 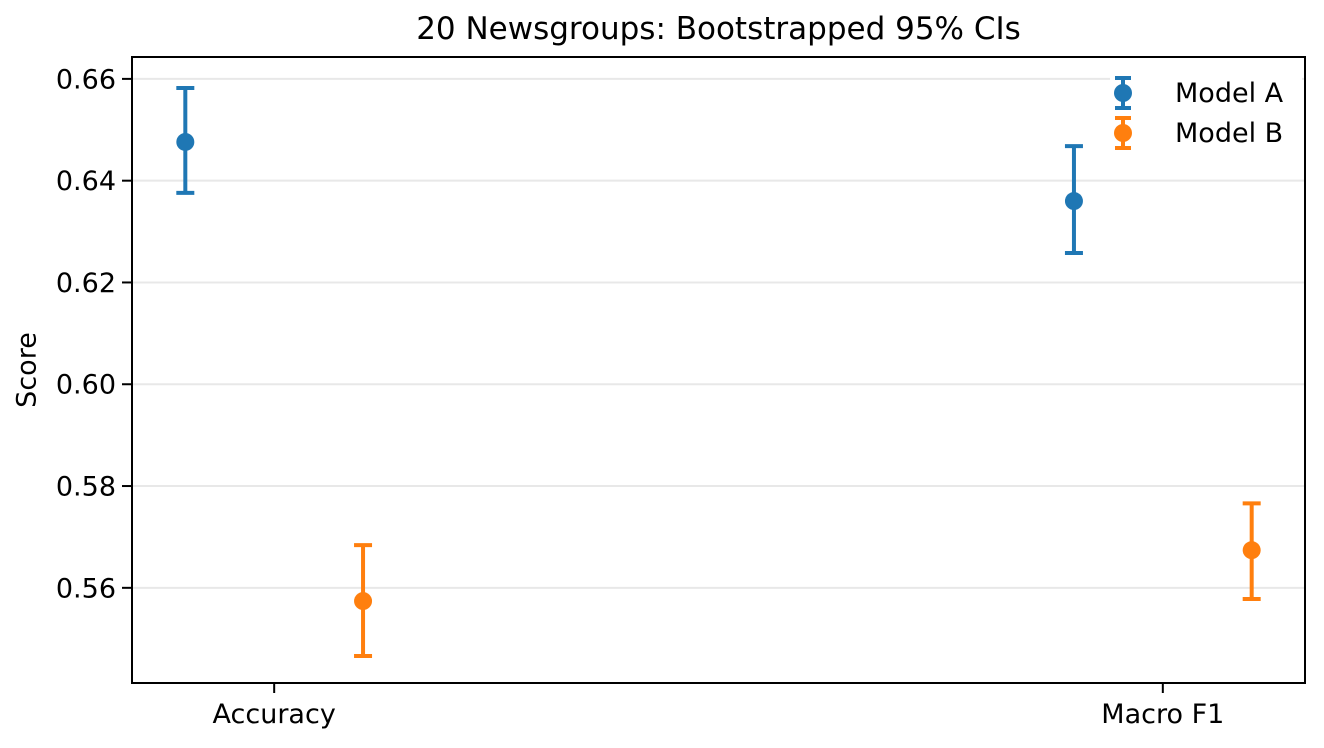 I want to click on x-tick-label: Accuracy, so click(x=274, y=714).